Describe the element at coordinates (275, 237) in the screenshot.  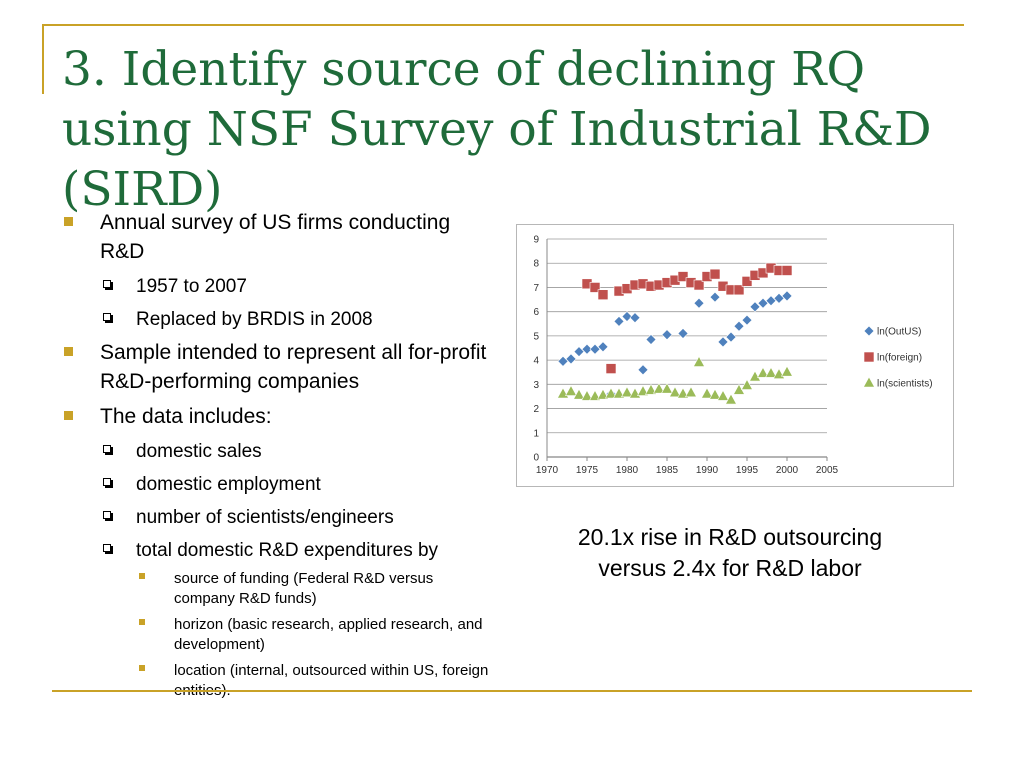
I see `bullet-text: Annual survey of US firms conducting R&D` at that location.